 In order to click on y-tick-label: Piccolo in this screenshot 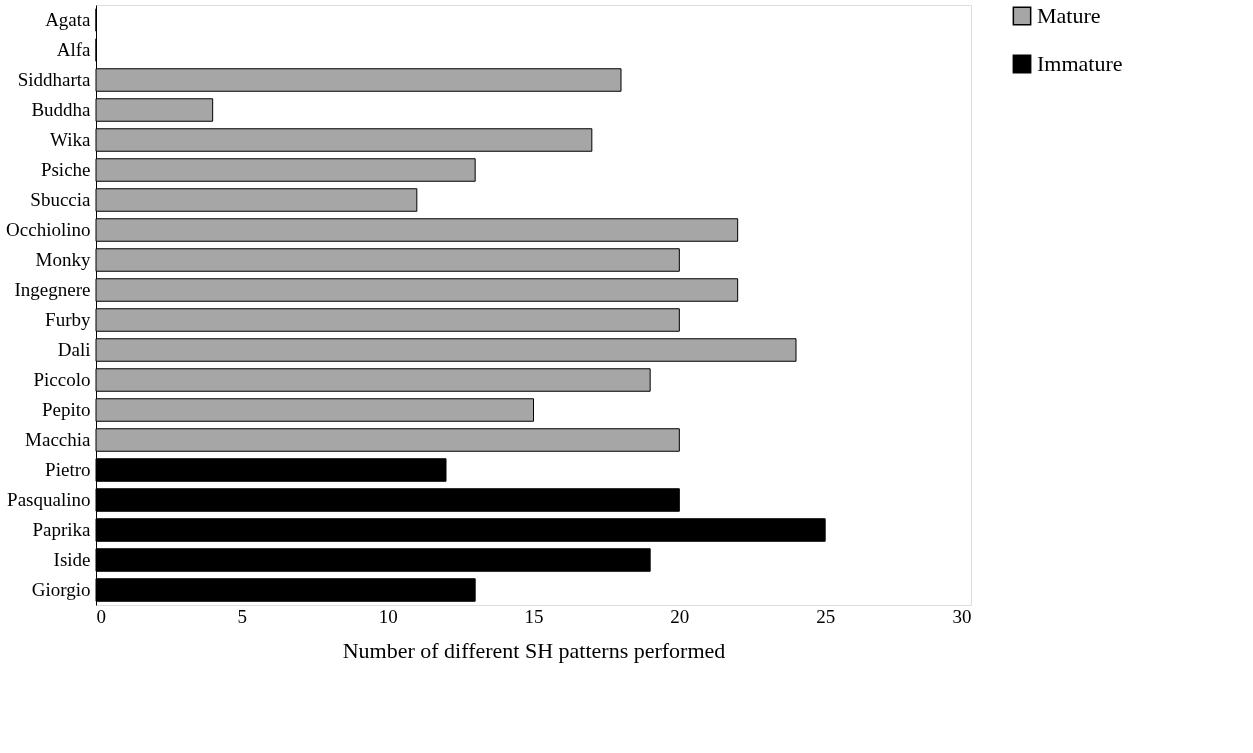, I will do `click(62, 379)`.